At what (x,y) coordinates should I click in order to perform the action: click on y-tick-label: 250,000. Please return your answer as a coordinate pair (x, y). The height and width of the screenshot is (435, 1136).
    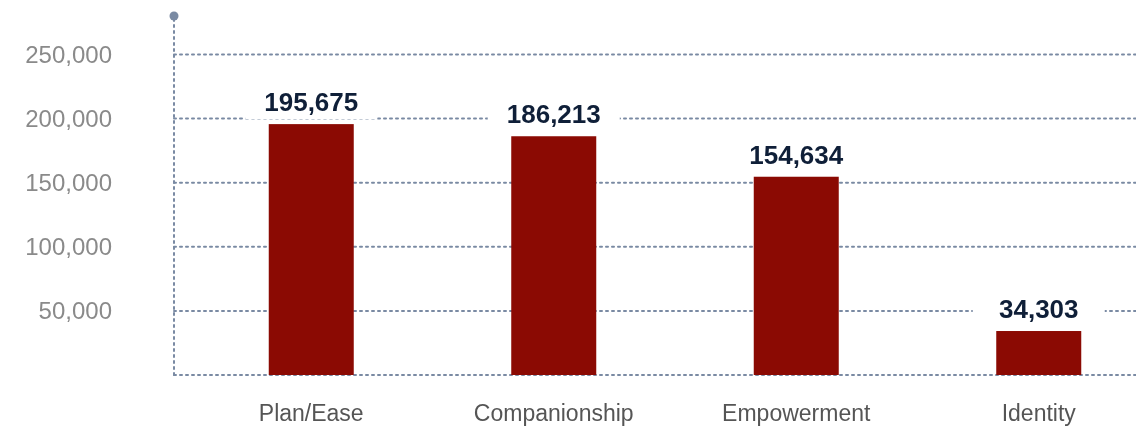
    Looking at the image, I should click on (68, 54).